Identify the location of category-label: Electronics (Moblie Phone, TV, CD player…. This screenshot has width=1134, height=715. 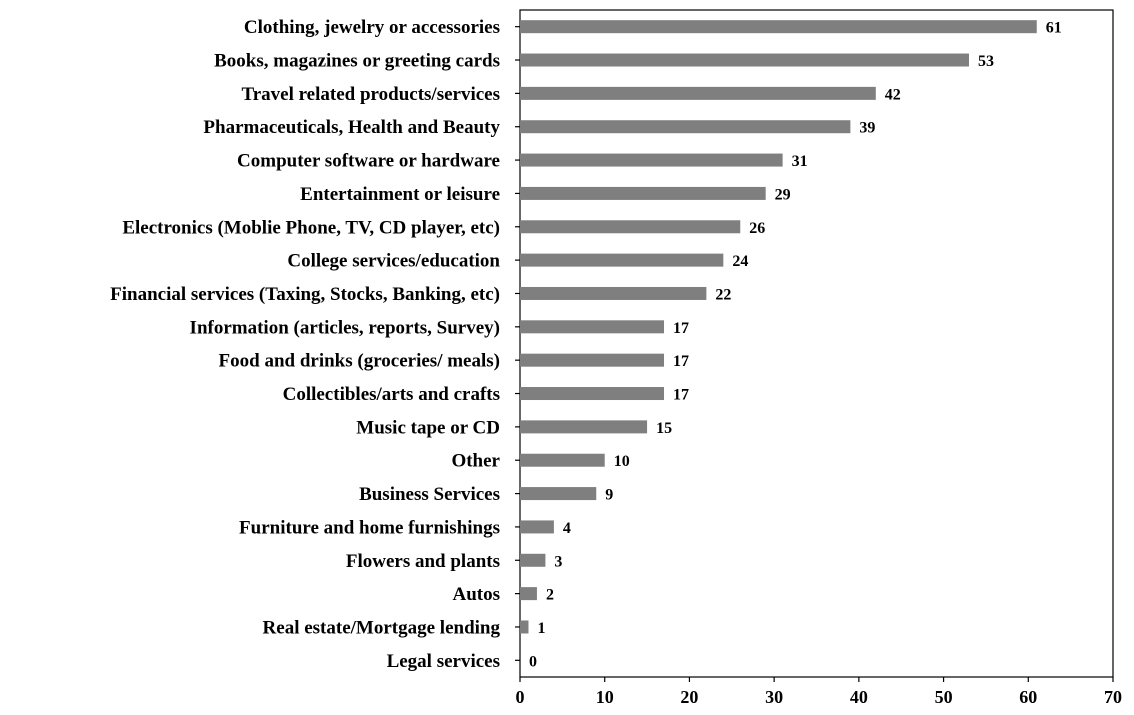
(311, 227).